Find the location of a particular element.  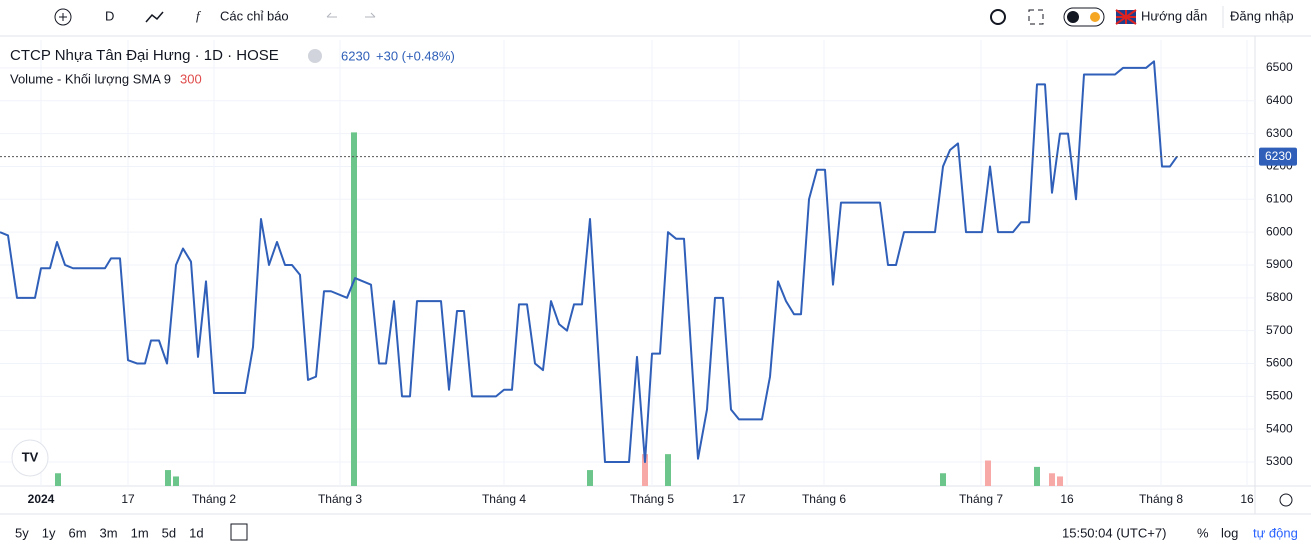

axis-settings is located at coordinates (1286, 500).